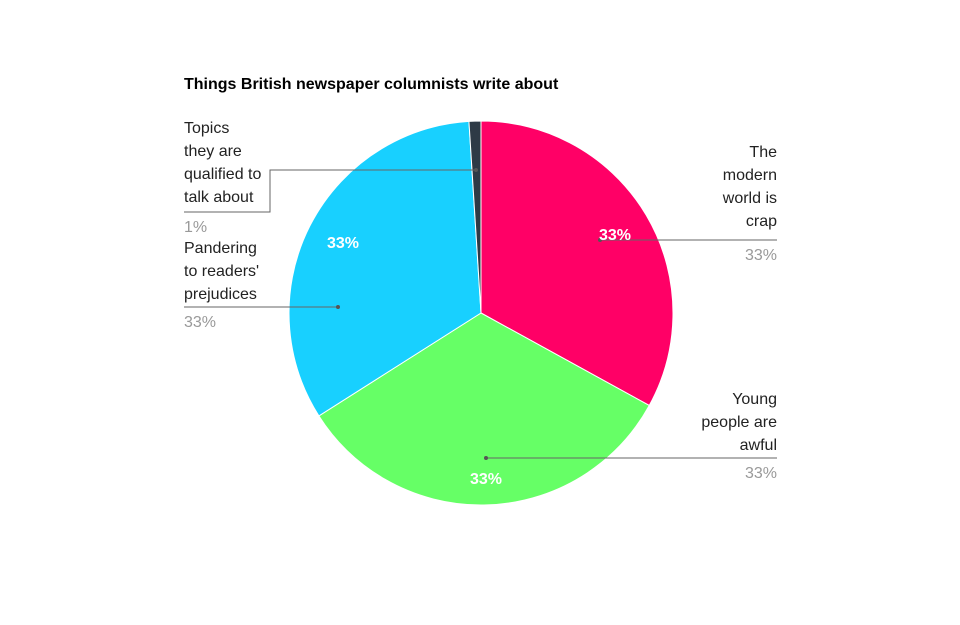  I want to click on label-line: people are, so click(739, 422).